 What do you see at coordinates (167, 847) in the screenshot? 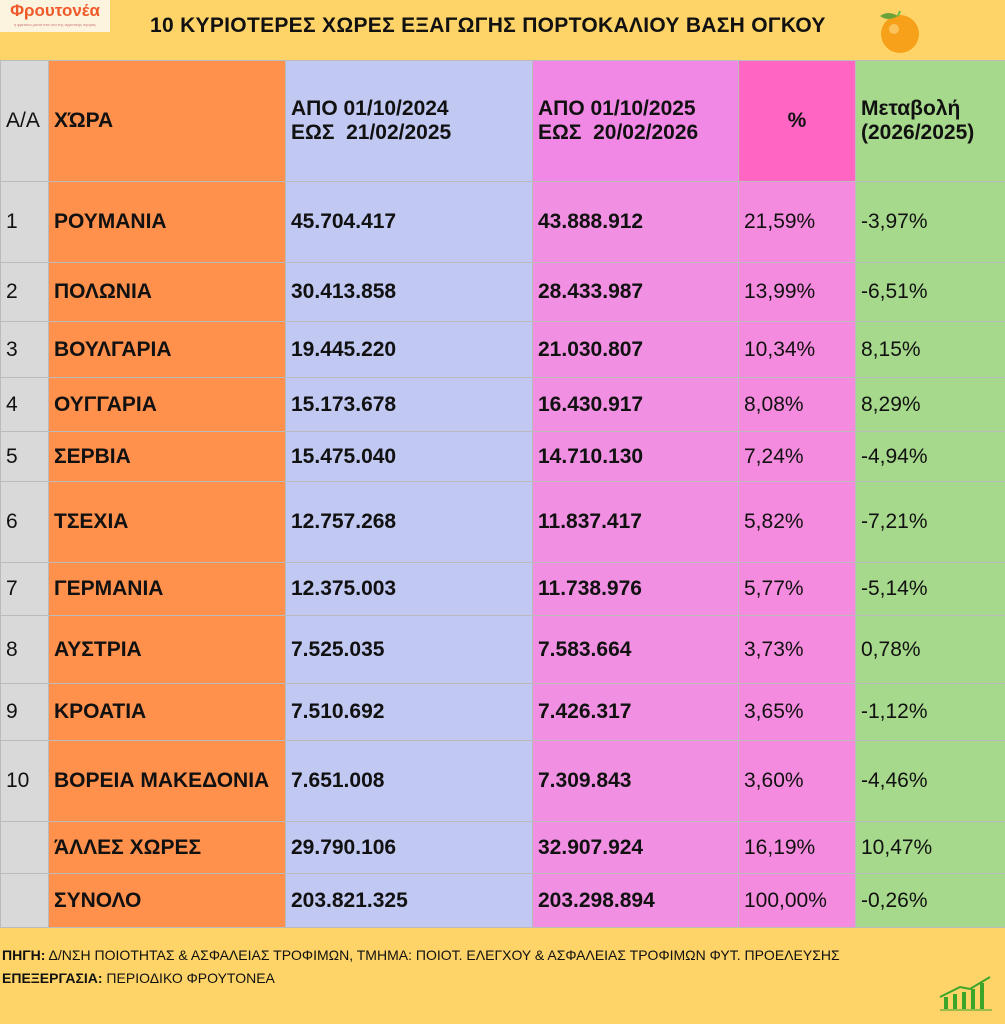
I see `country-cell: ΆΛΛΕΣ ΧΩΡΕΣ` at bounding box center [167, 847].